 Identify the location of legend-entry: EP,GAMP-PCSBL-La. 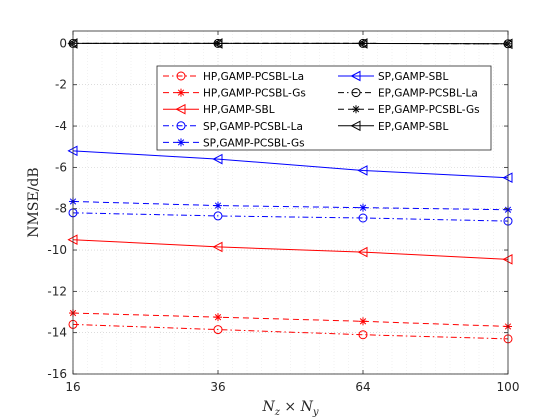
(408, 94).